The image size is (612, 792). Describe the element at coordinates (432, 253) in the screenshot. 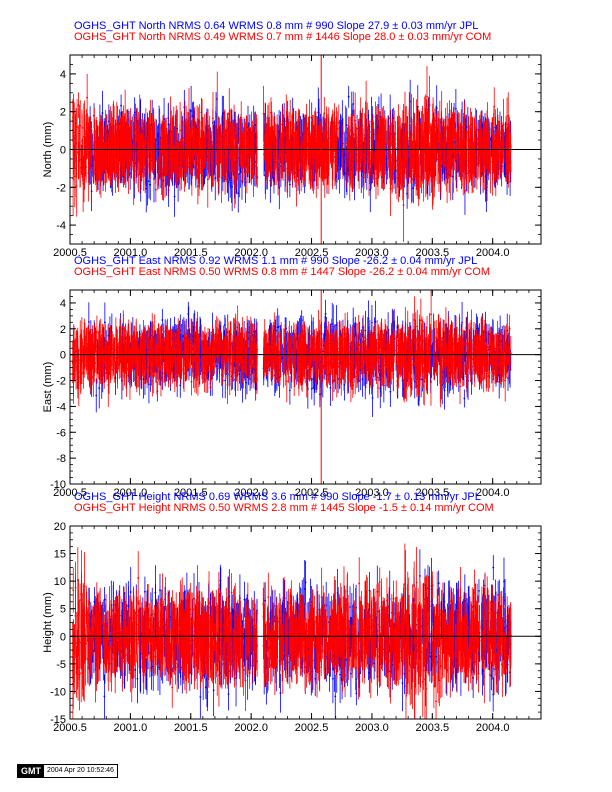

I see `x-tick-label: 2003.5` at that location.